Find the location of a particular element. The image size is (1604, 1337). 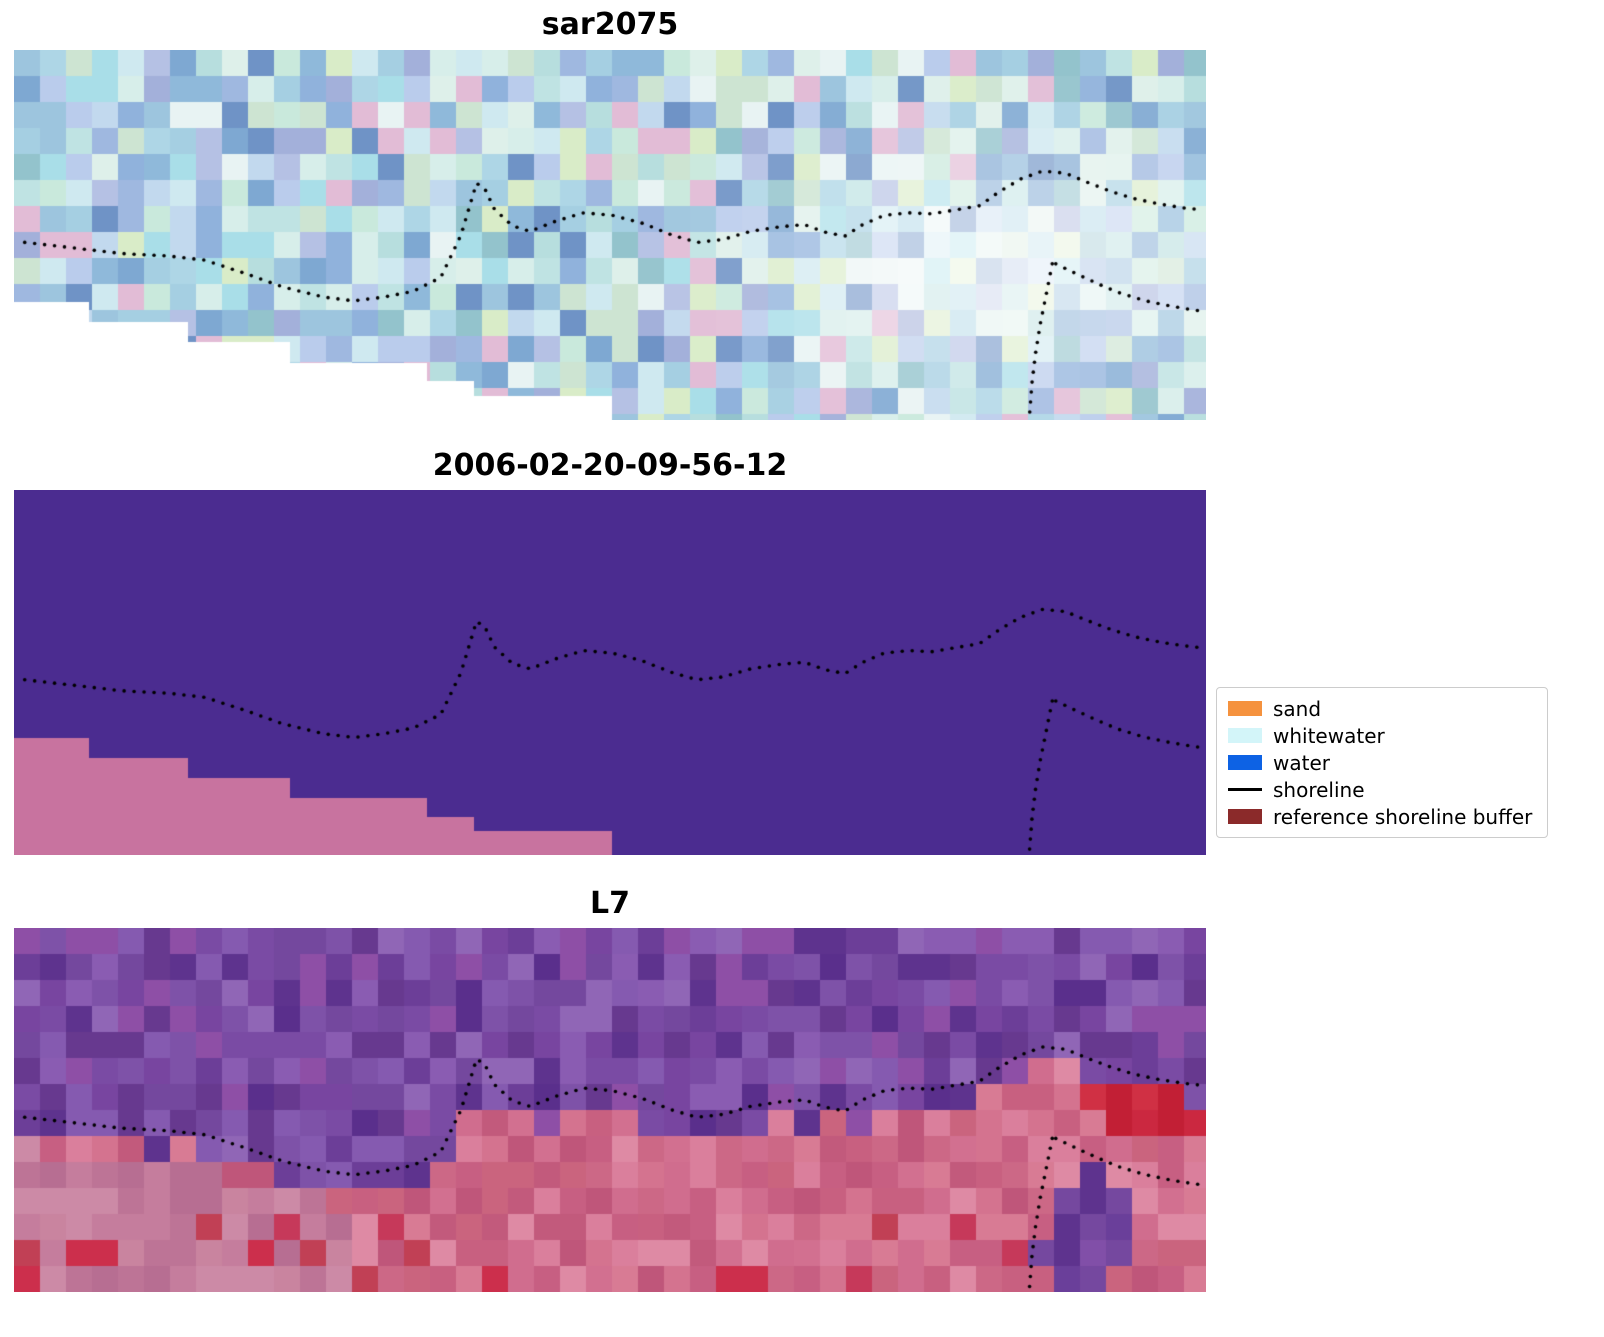

water-swatch-icon is located at coordinates (1245, 762).